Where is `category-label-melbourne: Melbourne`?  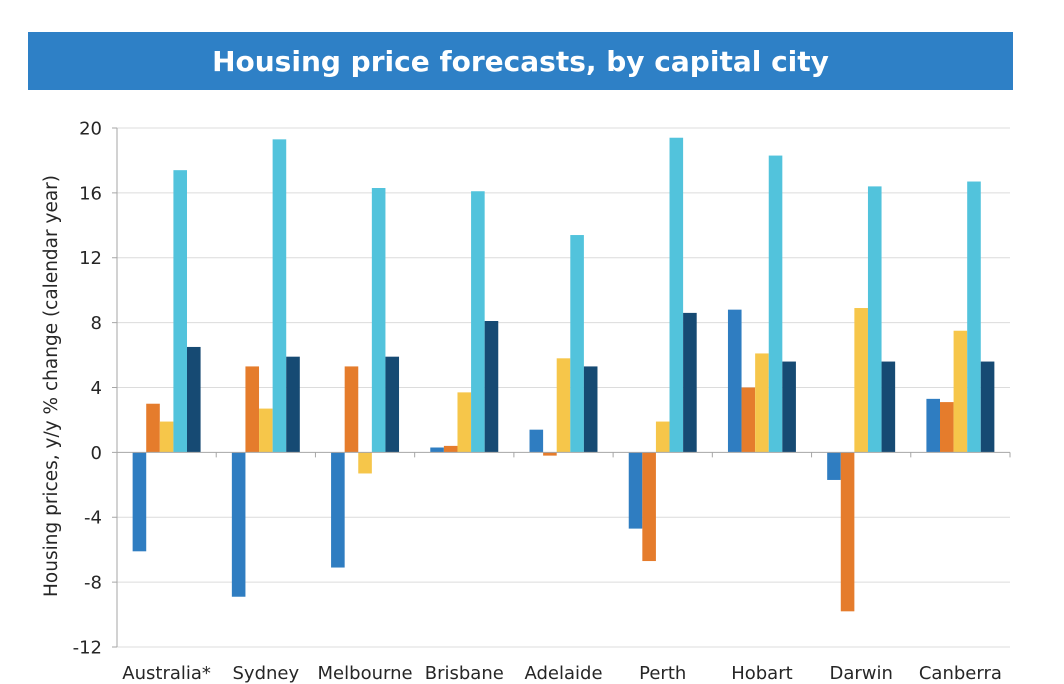 category-label-melbourne: Melbourne is located at coordinates (365, 673).